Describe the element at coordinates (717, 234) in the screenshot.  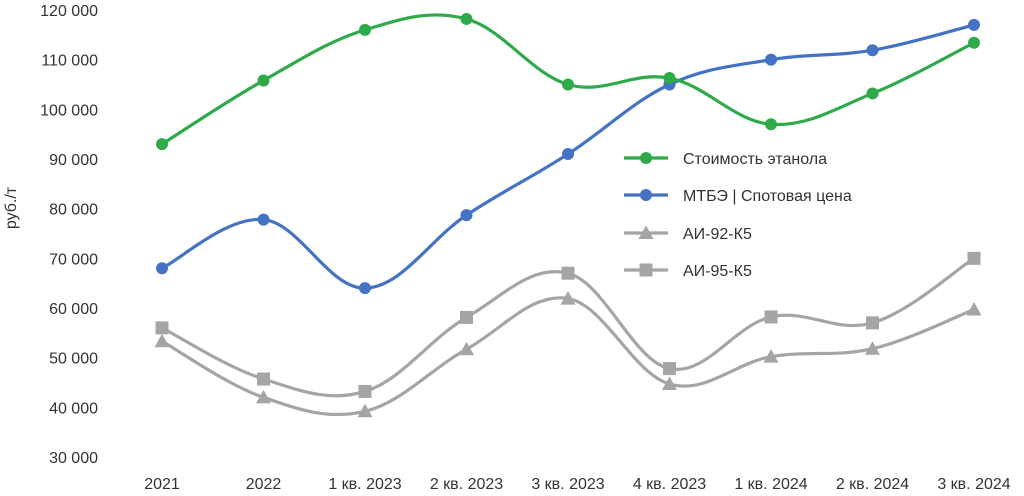
I see `legend-label: АИ-92-К5` at that location.